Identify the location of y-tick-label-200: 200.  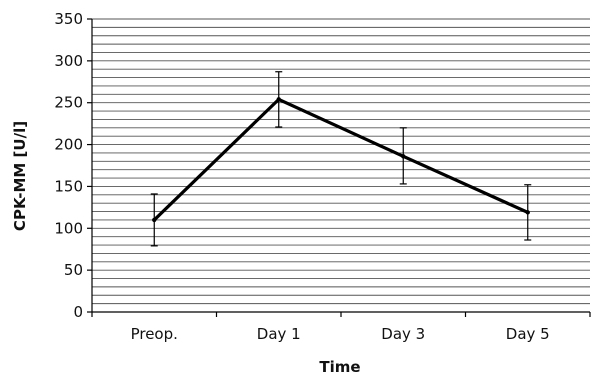
(68, 145).